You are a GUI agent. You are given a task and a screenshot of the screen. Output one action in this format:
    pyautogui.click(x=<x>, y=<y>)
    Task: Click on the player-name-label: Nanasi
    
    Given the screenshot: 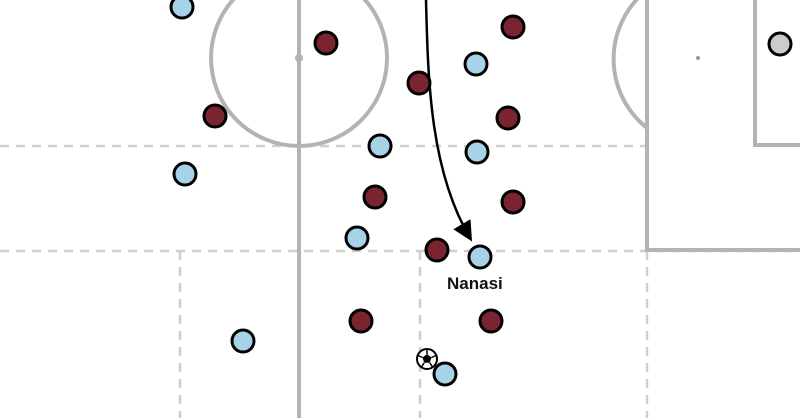 What is the action you would take?
    pyautogui.click(x=475, y=283)
    